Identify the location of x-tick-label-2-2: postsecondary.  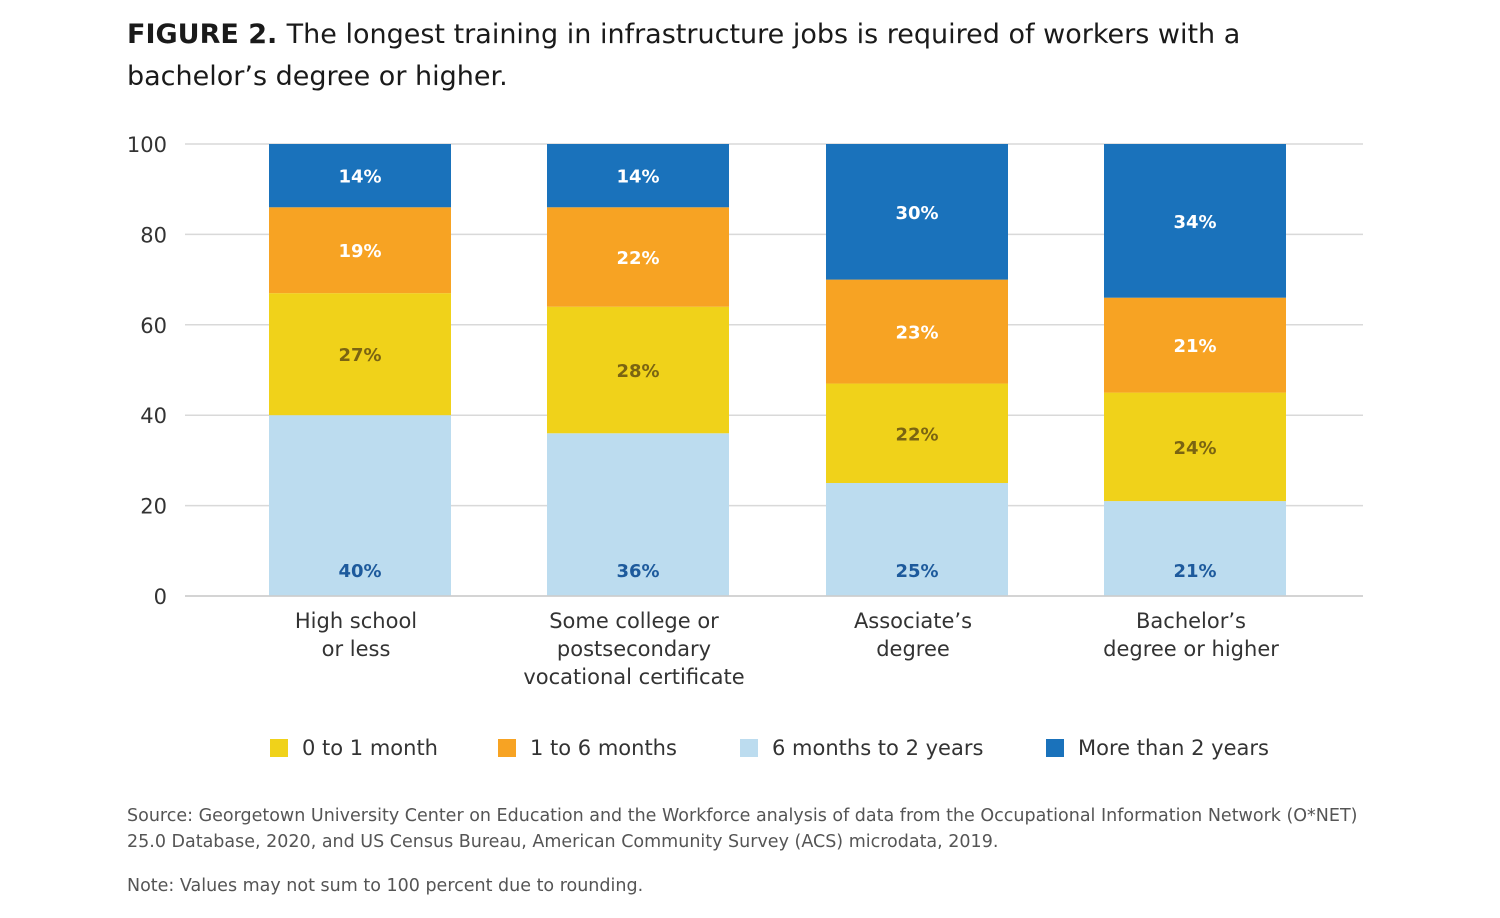
(634, 649).